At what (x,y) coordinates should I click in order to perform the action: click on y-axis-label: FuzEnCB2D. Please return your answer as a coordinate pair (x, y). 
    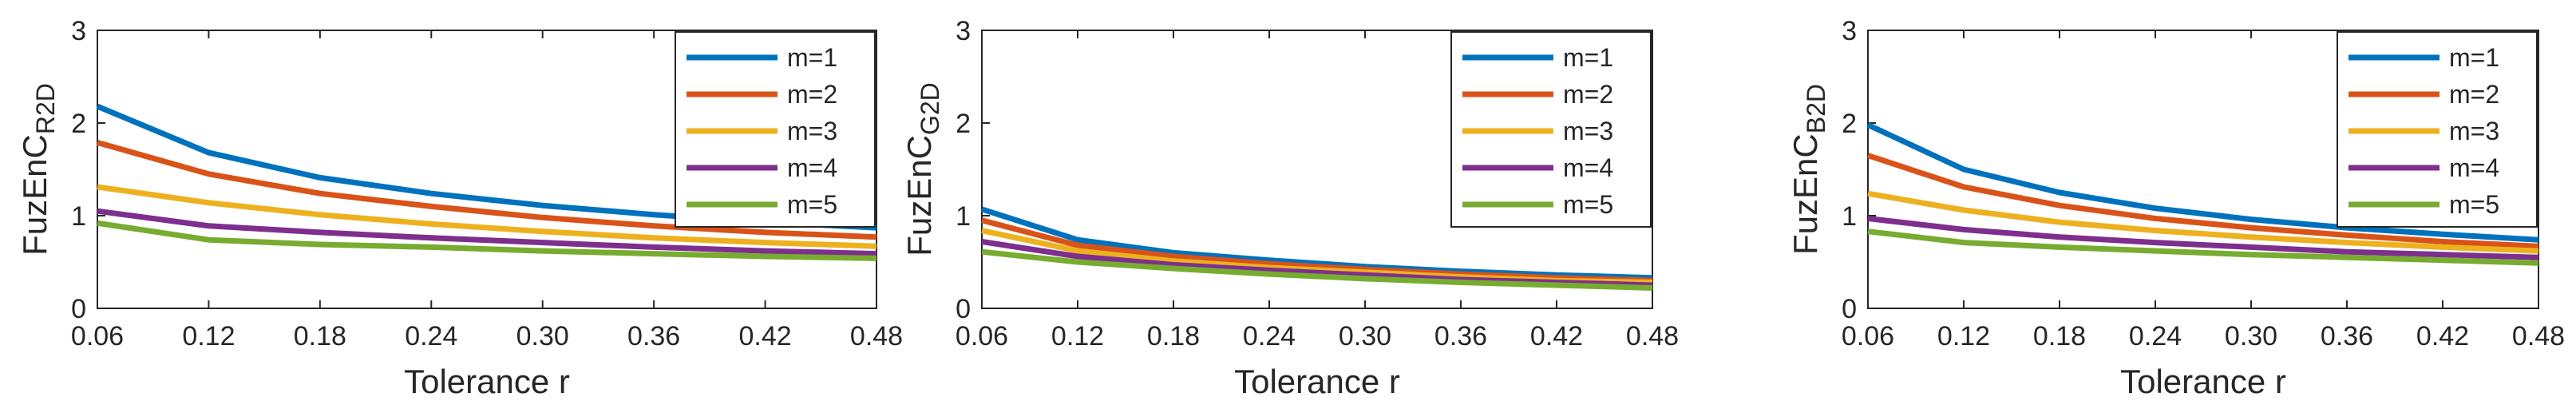
    Looking at the image, I should click on (1808, 169).